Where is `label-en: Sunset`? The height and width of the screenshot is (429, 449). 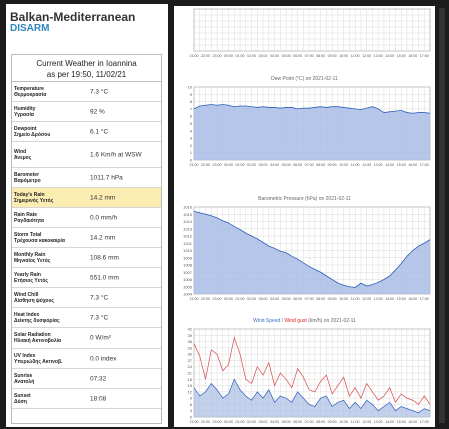 label-en: Sunset is located at coordinates (22, 395).